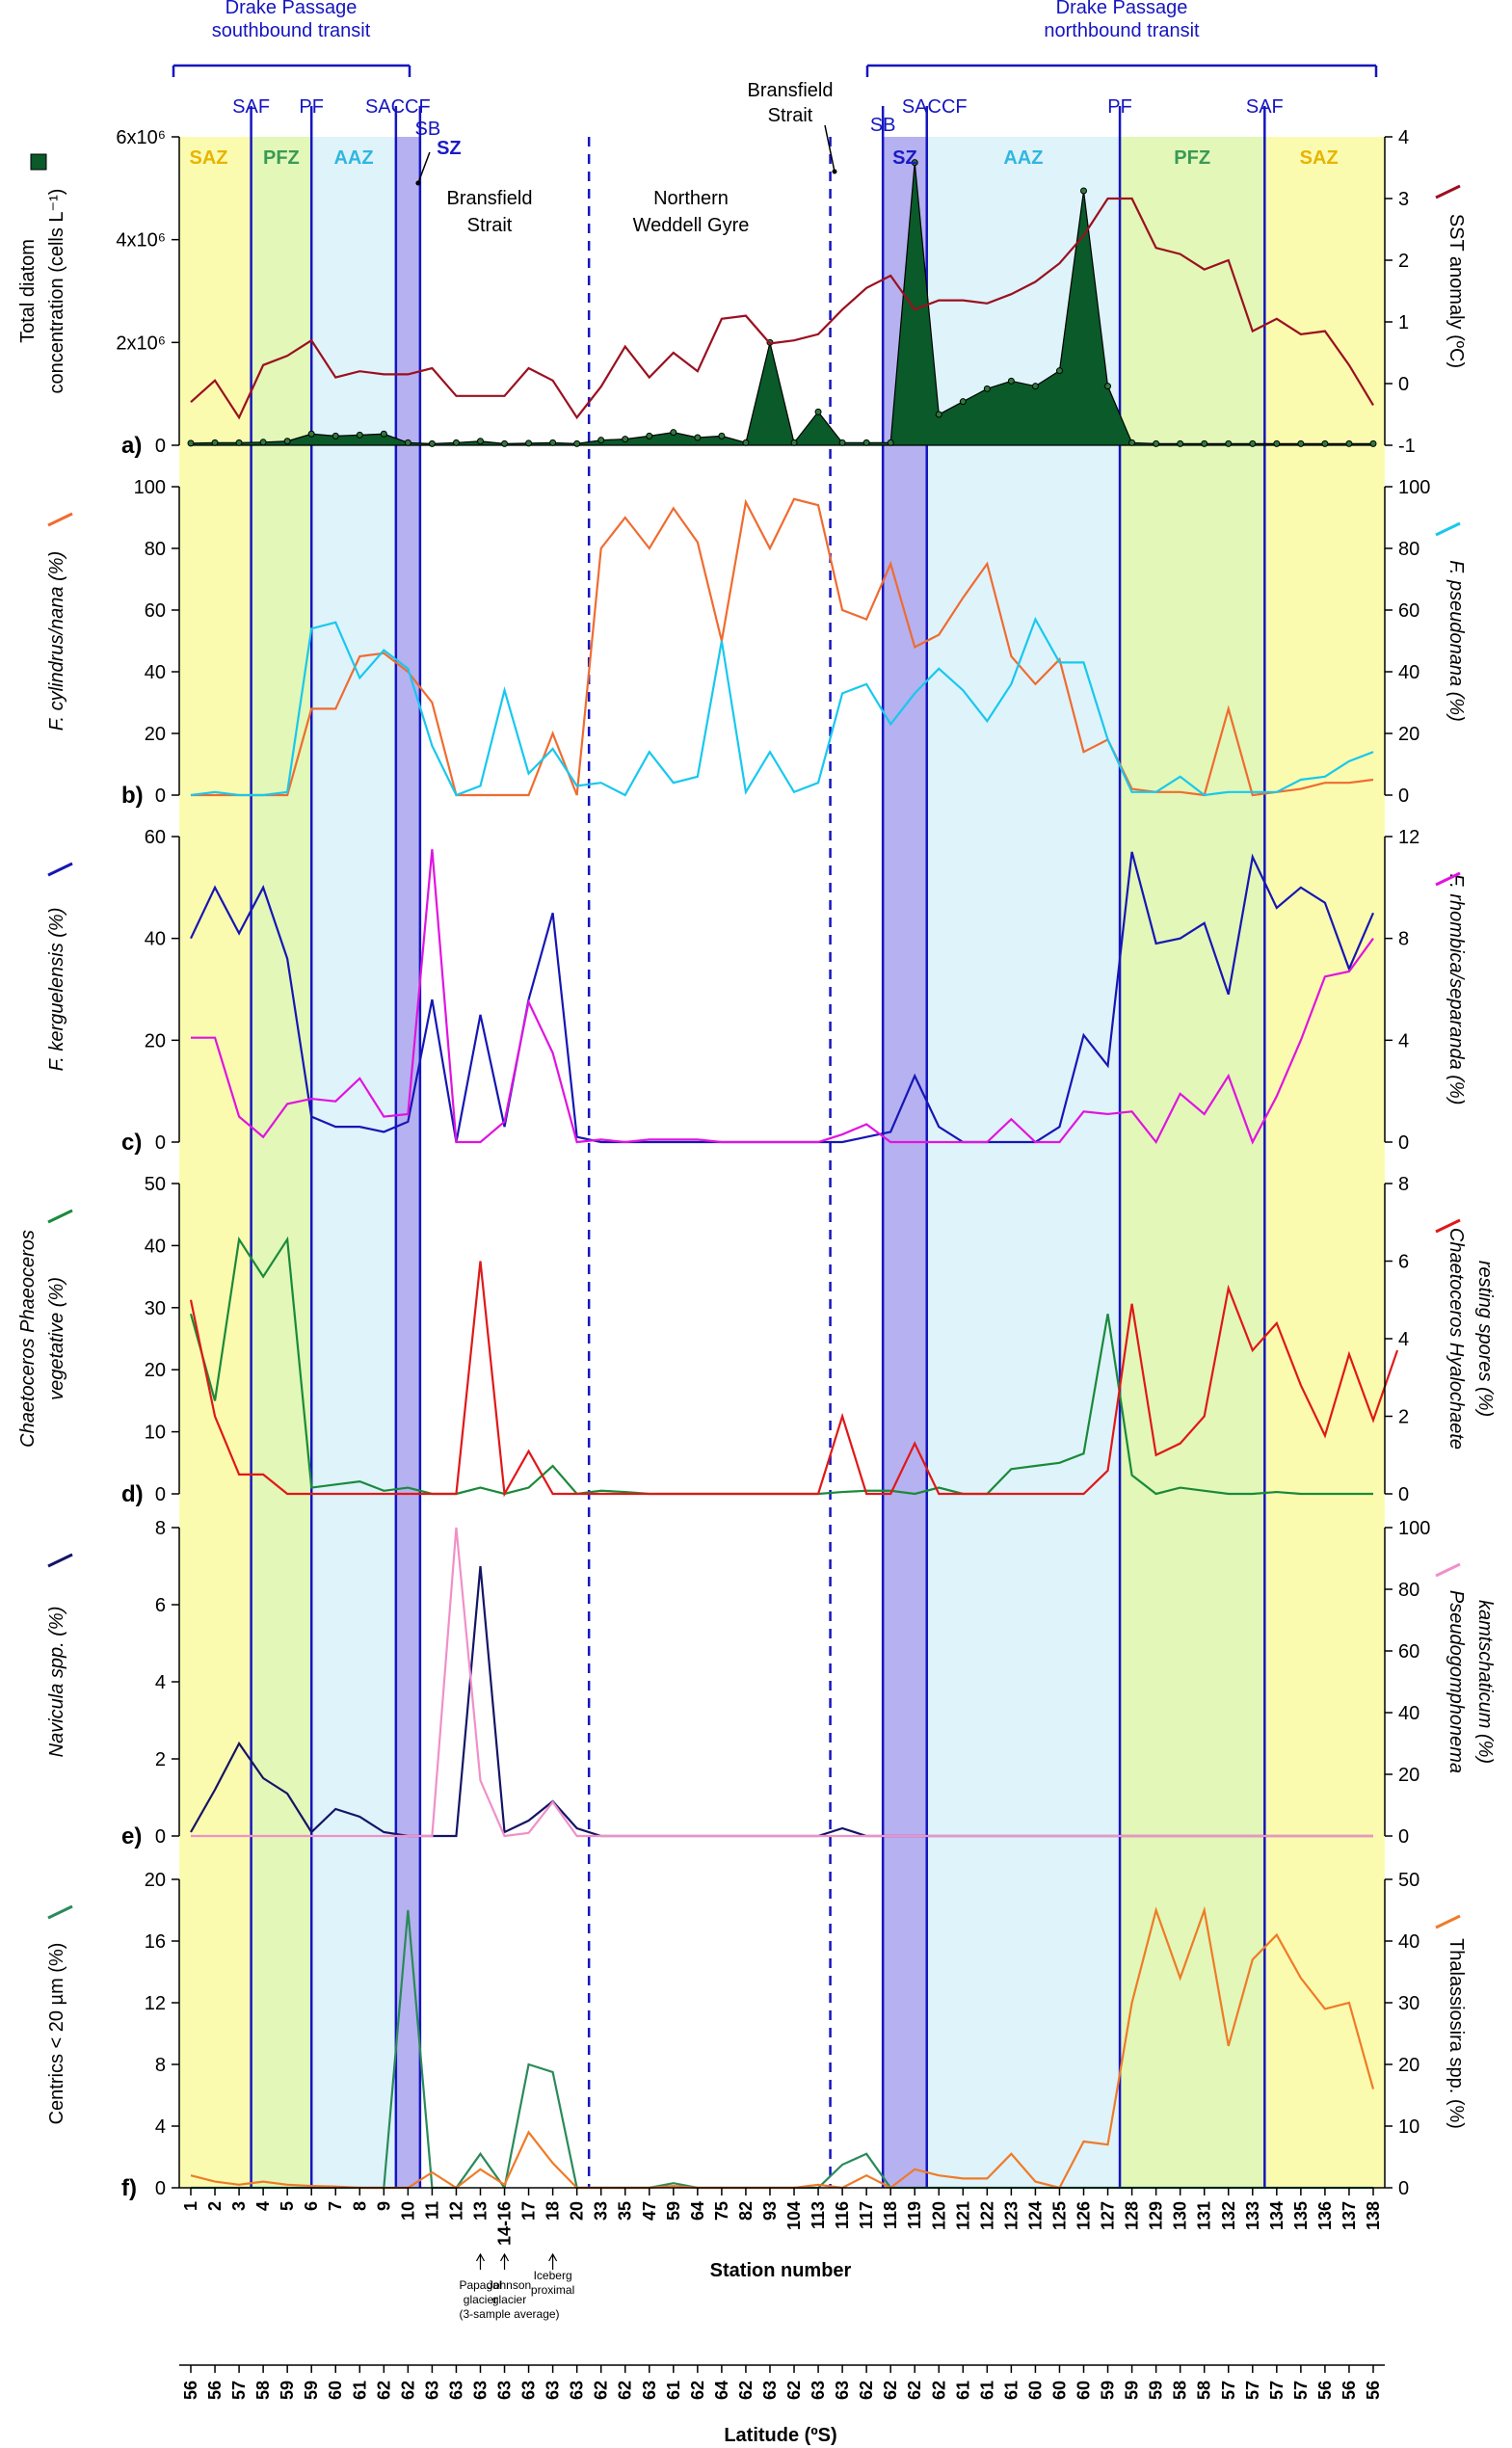  What do you see at coordinates (1205, 2216) in the screenshot?
I see `station-label: 131` at bounding box center [1205, 2216].